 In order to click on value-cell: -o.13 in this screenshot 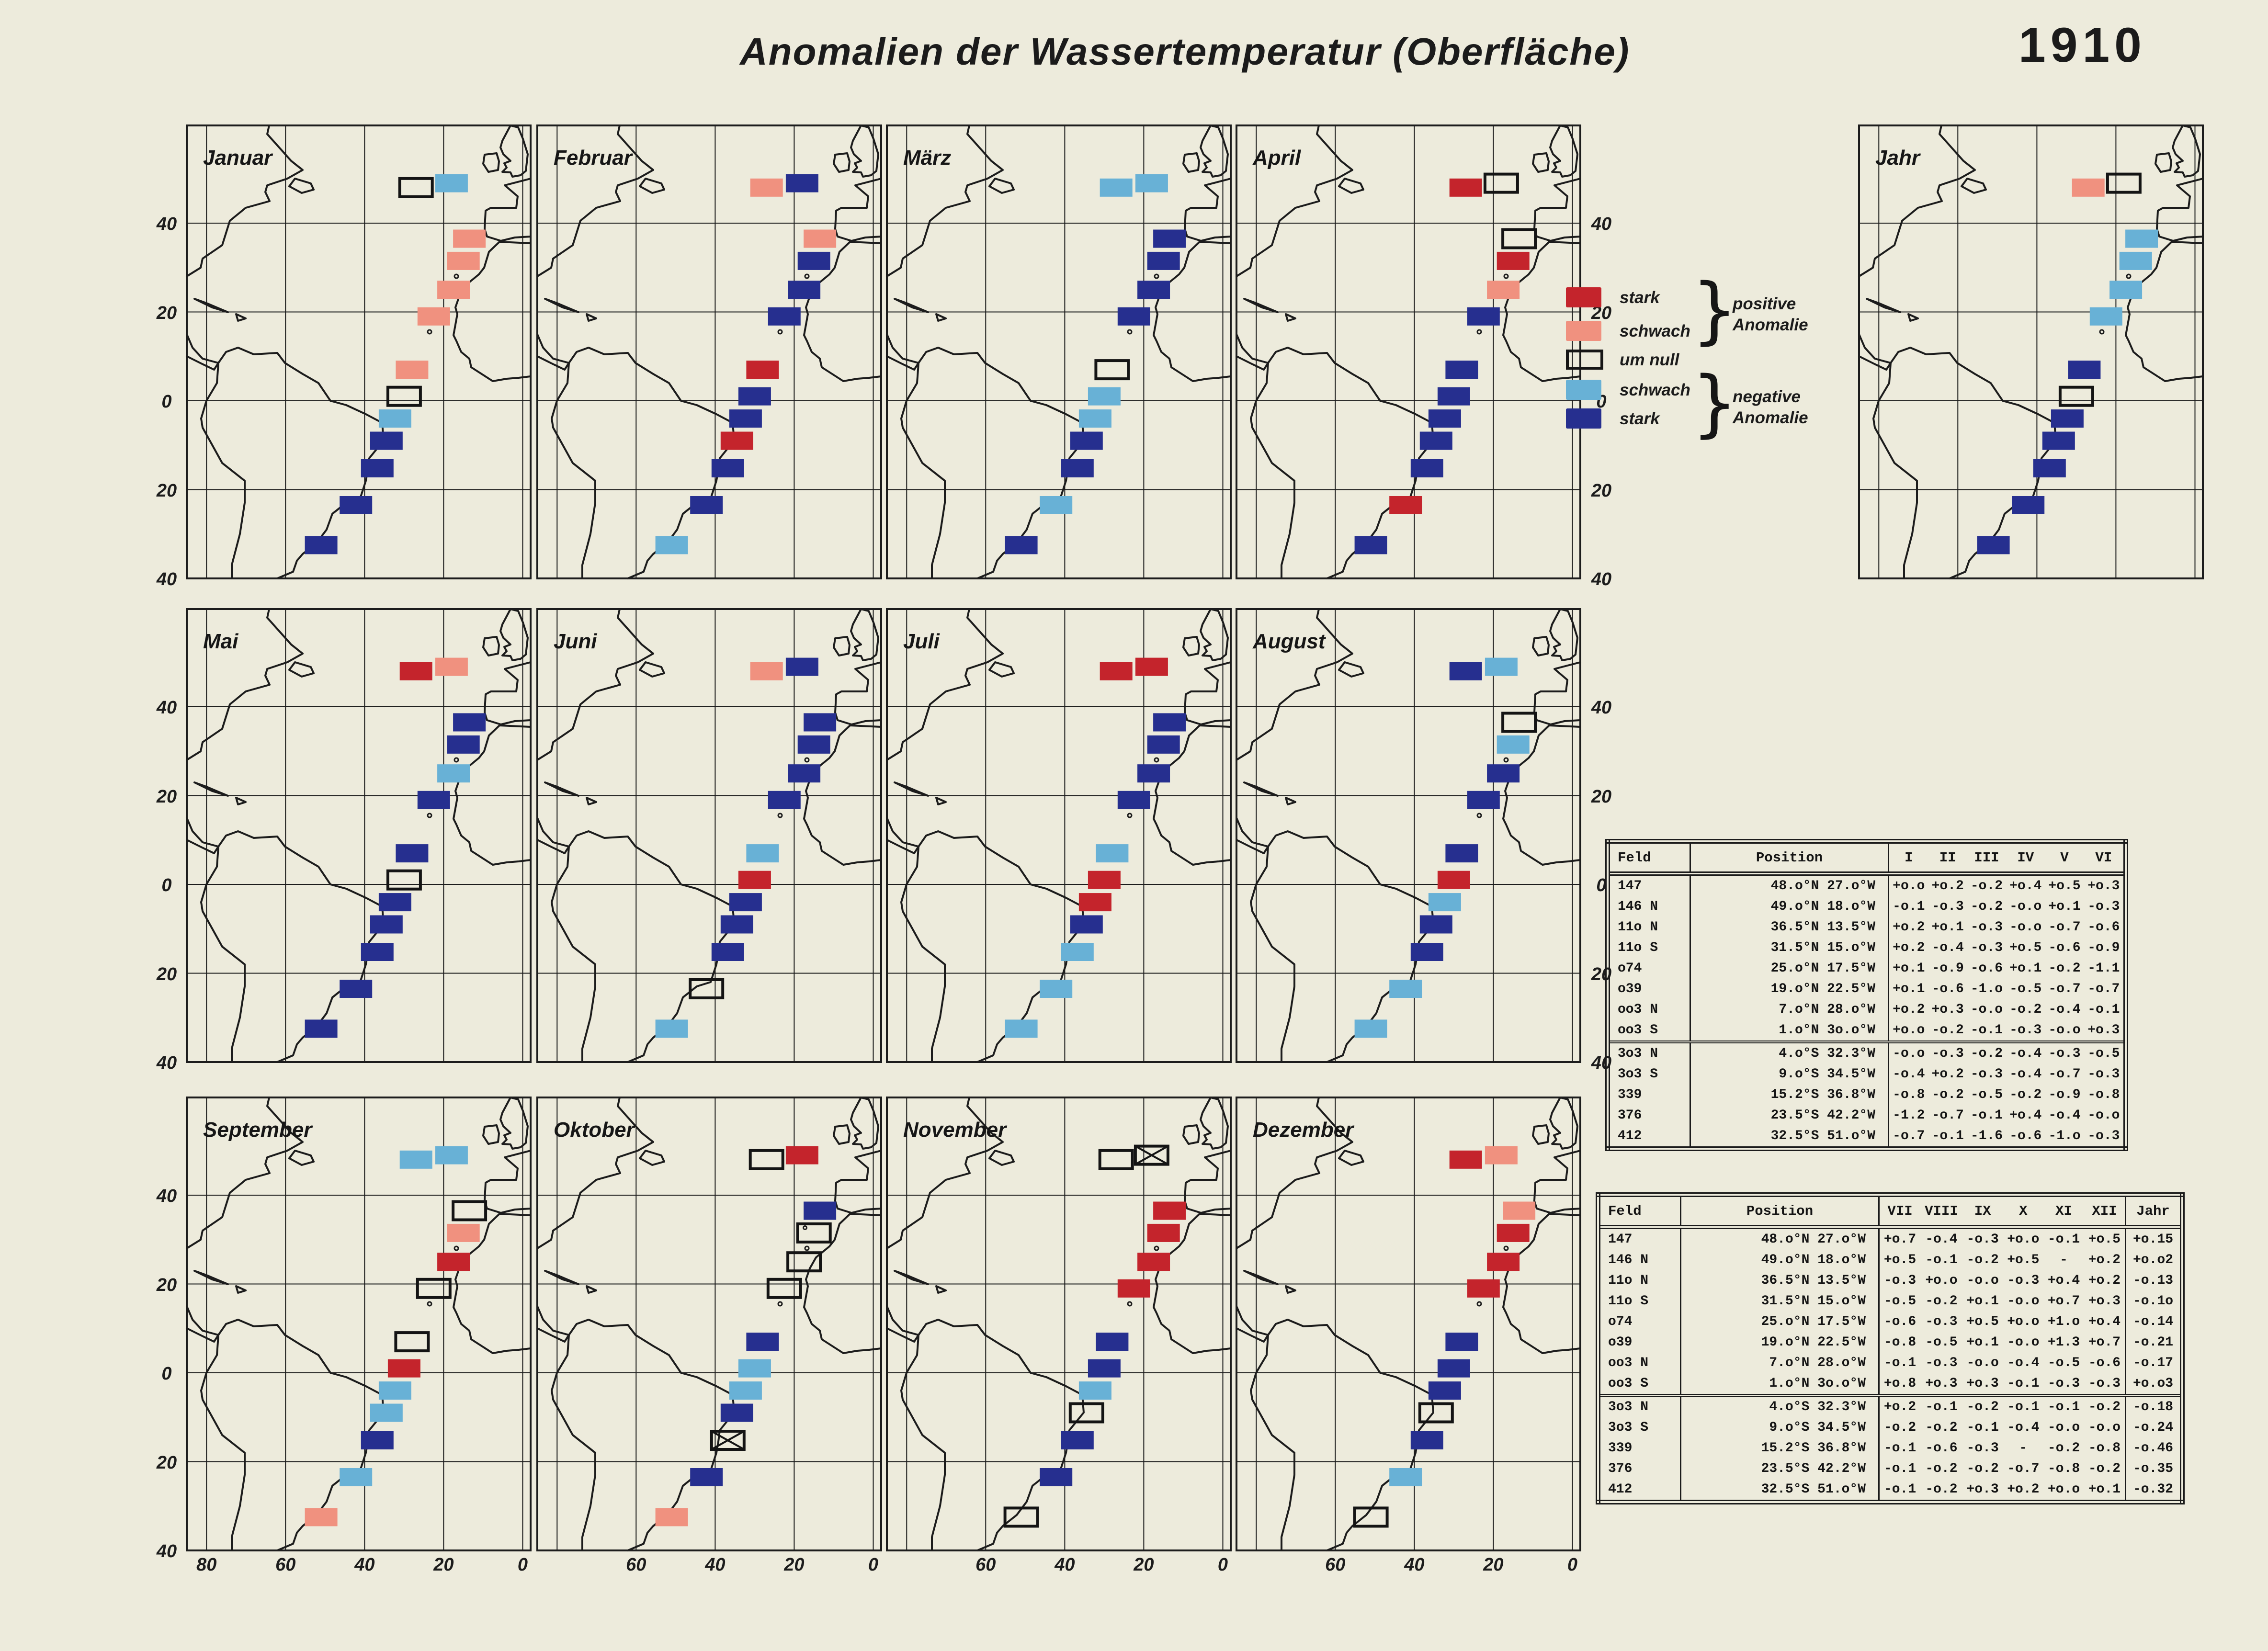, I will do `click(2153, 1280)`.